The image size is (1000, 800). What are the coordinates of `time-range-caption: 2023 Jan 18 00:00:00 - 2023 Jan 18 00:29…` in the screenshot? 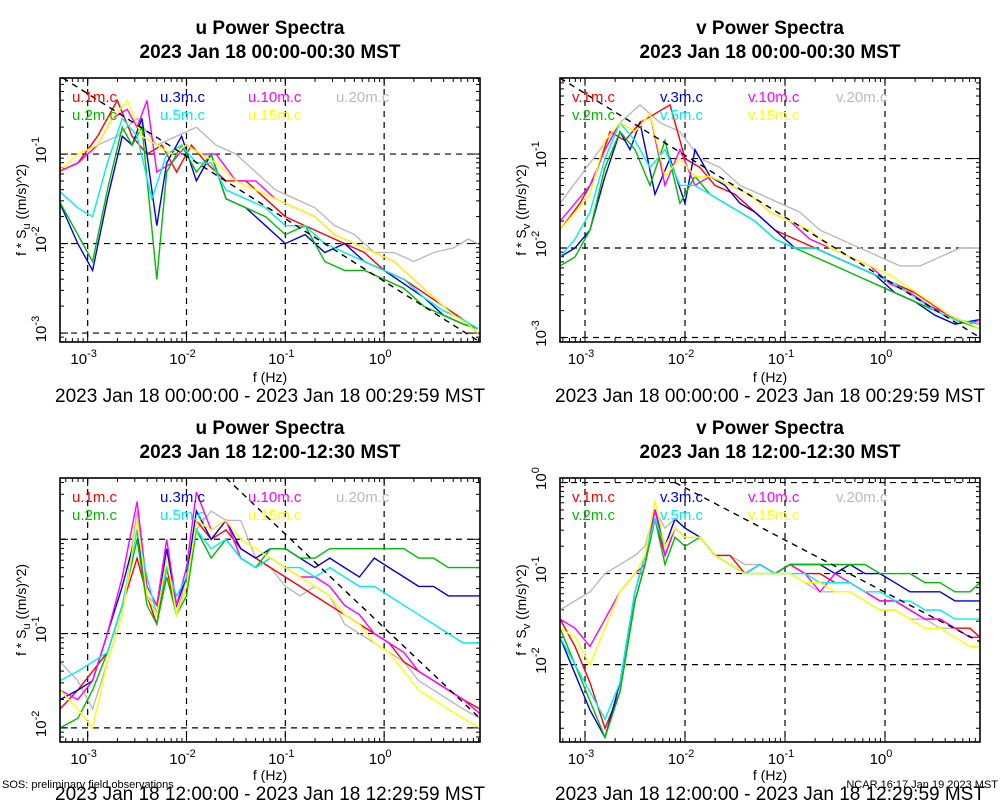 It's located at (770, 396).